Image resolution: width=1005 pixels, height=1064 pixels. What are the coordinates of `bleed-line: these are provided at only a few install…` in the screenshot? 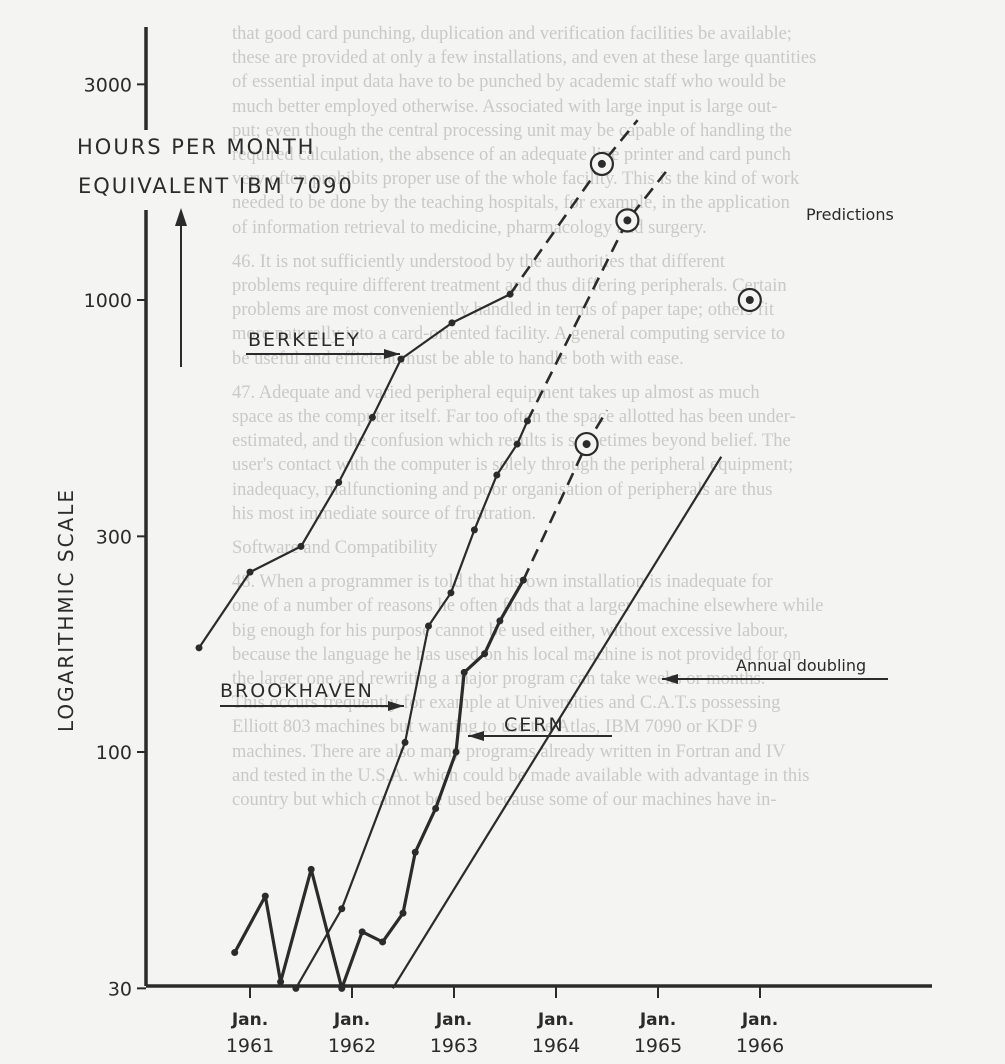 It's located at (524, 58).